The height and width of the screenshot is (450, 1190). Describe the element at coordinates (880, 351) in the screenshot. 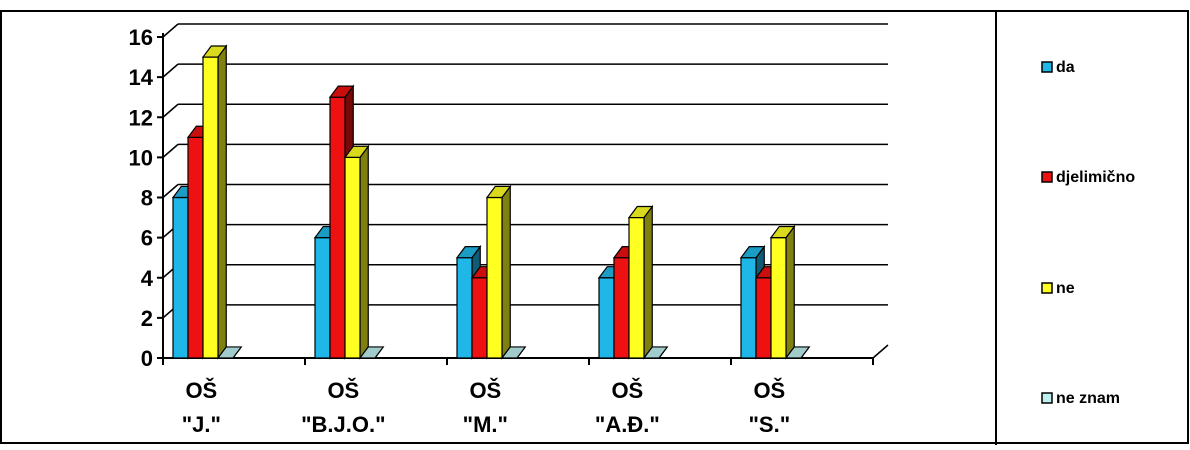

I see `floor-right-edge` at that location.